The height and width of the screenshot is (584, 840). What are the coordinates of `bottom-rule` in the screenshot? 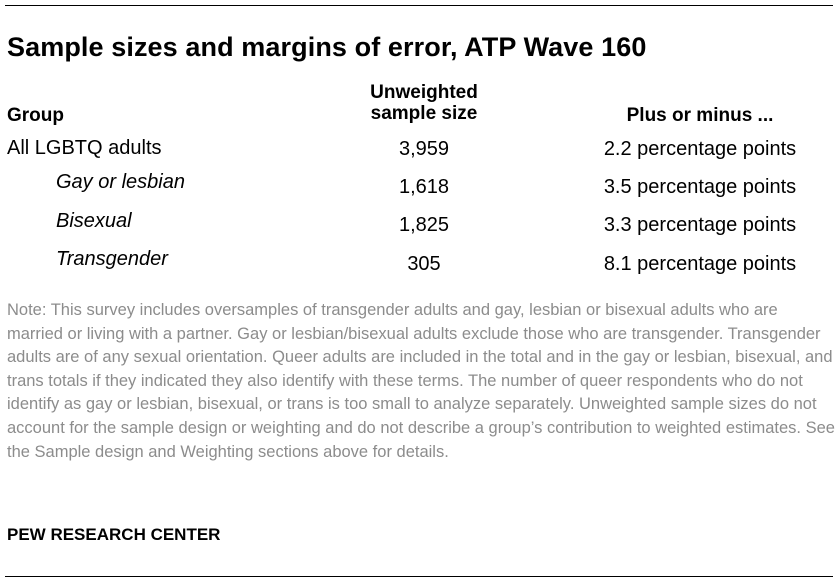 It's located at (419, 576).